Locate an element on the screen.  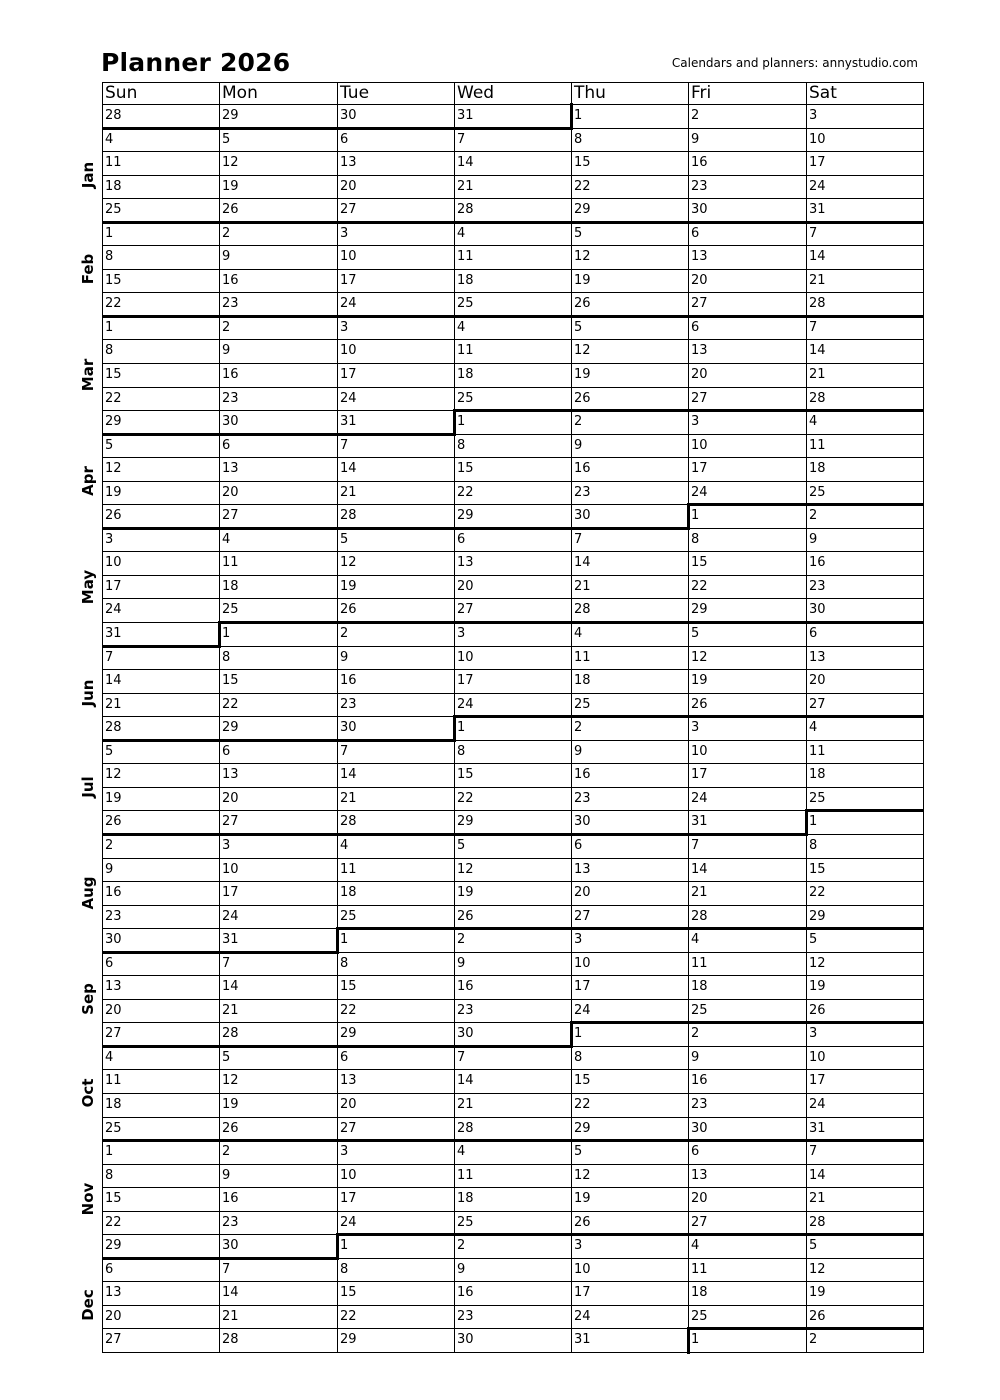
weekday-header: Mon is located at coordinates (240, 93).